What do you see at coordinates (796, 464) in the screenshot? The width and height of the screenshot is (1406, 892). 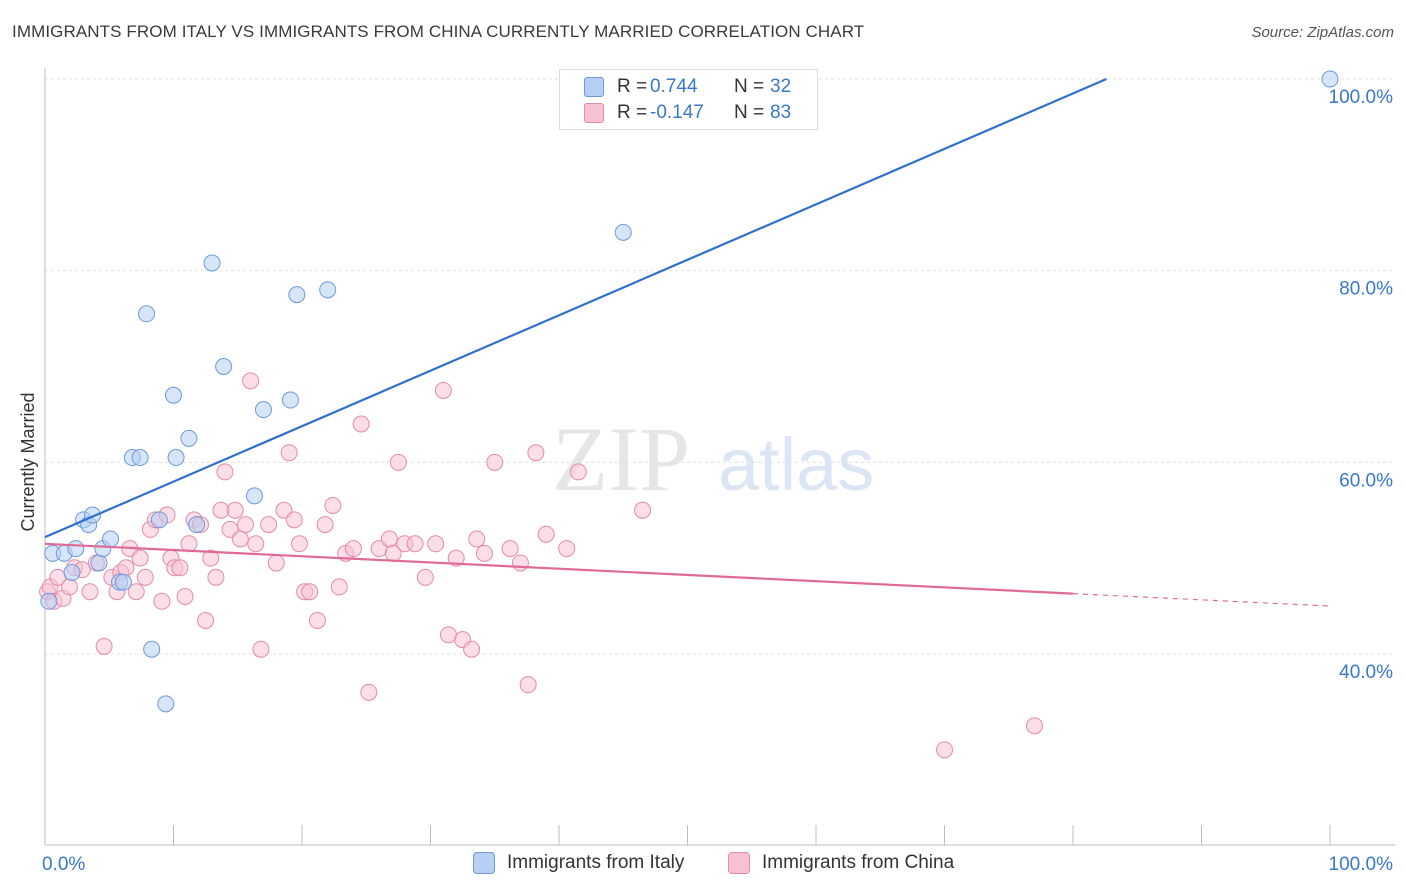 I see `watermark-atlas: atlas` at bounding box center [796, 464].